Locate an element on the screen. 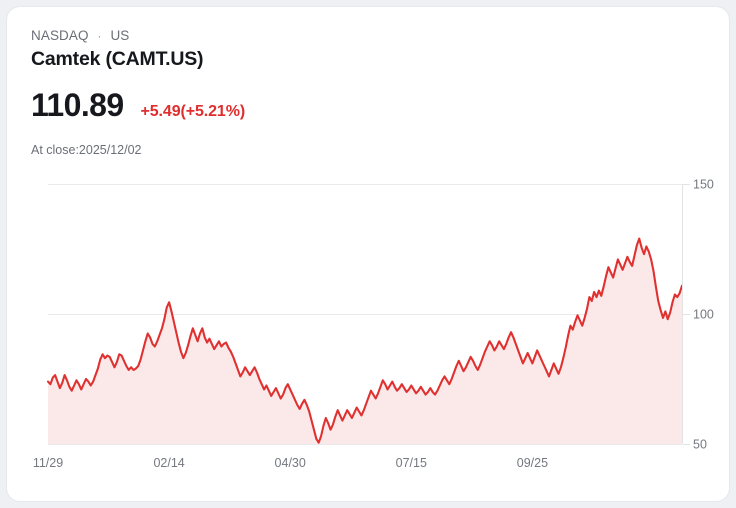 The width and height of the screenshot is (736, 508). page-title: Camtek (CAMT.US) is located at coordinates (117, 59).